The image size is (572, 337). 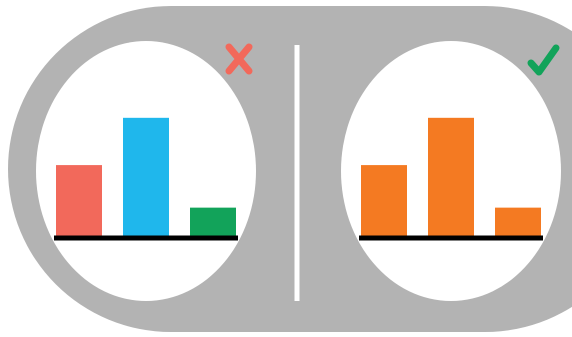 What do you see at coordinates (239, 59) in the screenshot?
I see `cross-icon` at bounding box center [239, 59].